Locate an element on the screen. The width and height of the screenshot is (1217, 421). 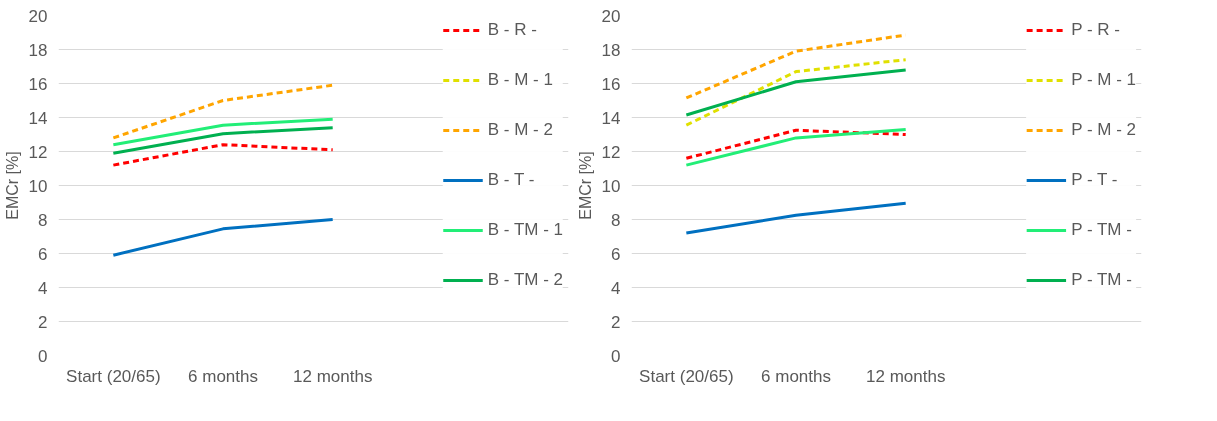
legend-label: B - TM - 1 is located at coordinates (525, 230).